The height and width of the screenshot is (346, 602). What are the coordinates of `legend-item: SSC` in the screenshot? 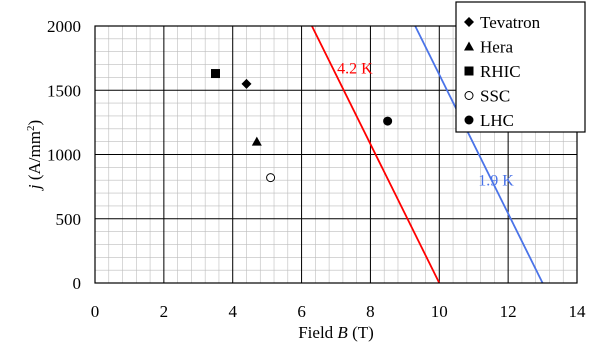 It's located at (487, 96).